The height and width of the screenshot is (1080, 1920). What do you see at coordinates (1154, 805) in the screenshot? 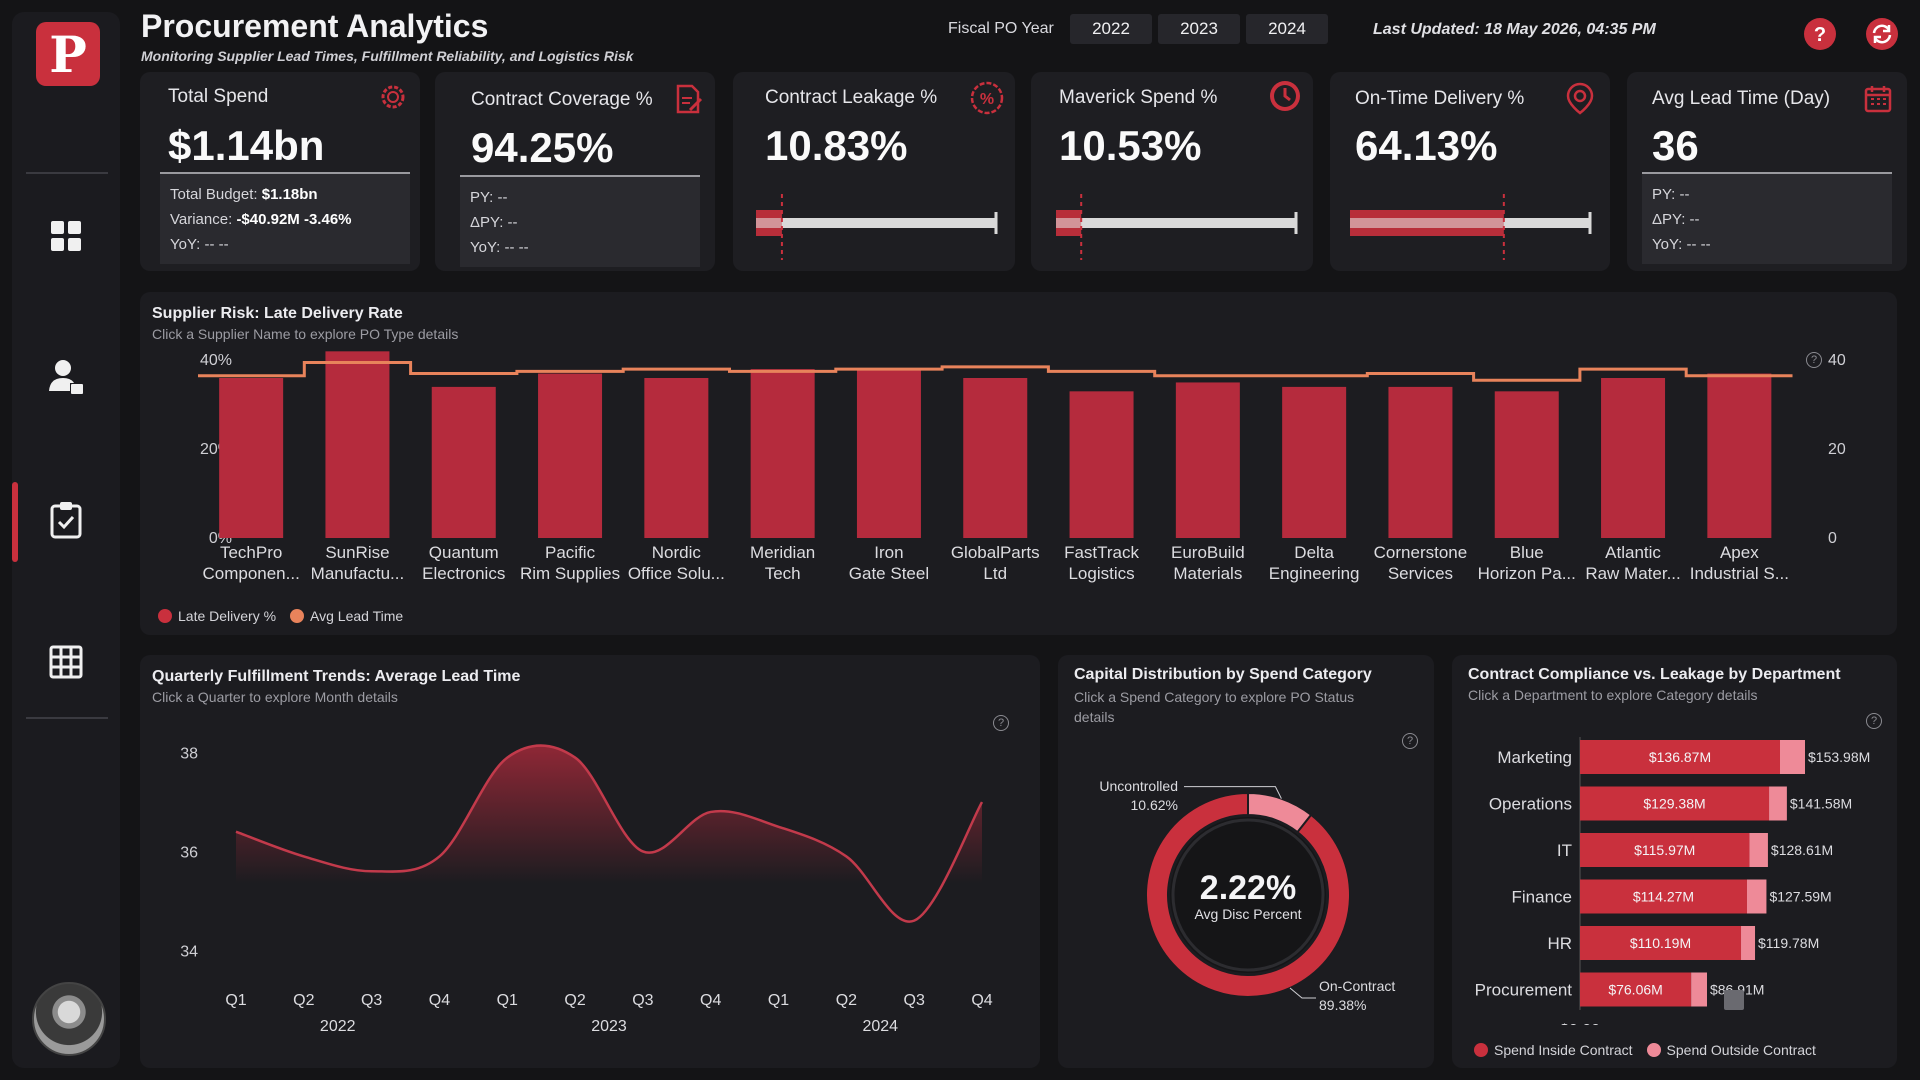
I see `slice-value: 10.62%` at bounding box center [1154, 805].